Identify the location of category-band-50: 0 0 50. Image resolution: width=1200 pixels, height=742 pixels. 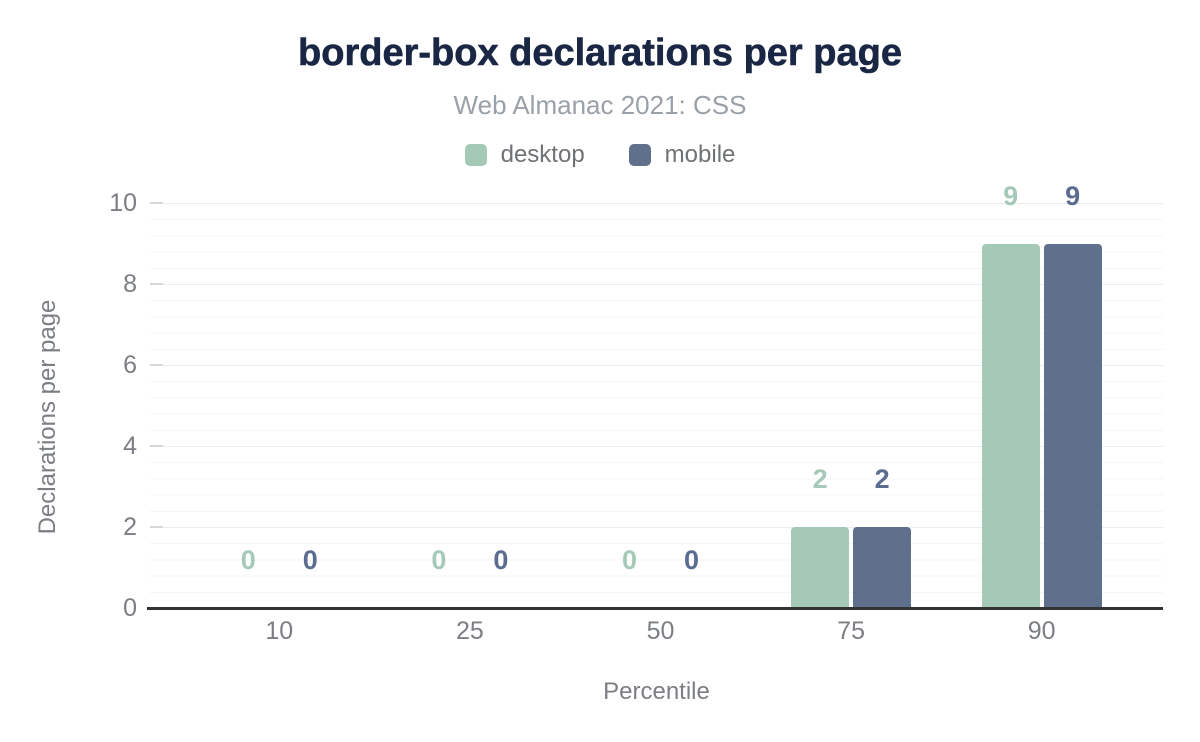
(660, 424).